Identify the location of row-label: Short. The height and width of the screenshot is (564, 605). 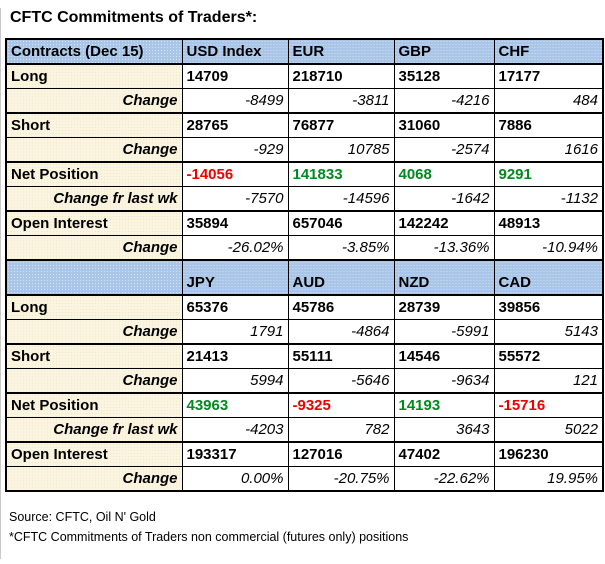
(94, 356).